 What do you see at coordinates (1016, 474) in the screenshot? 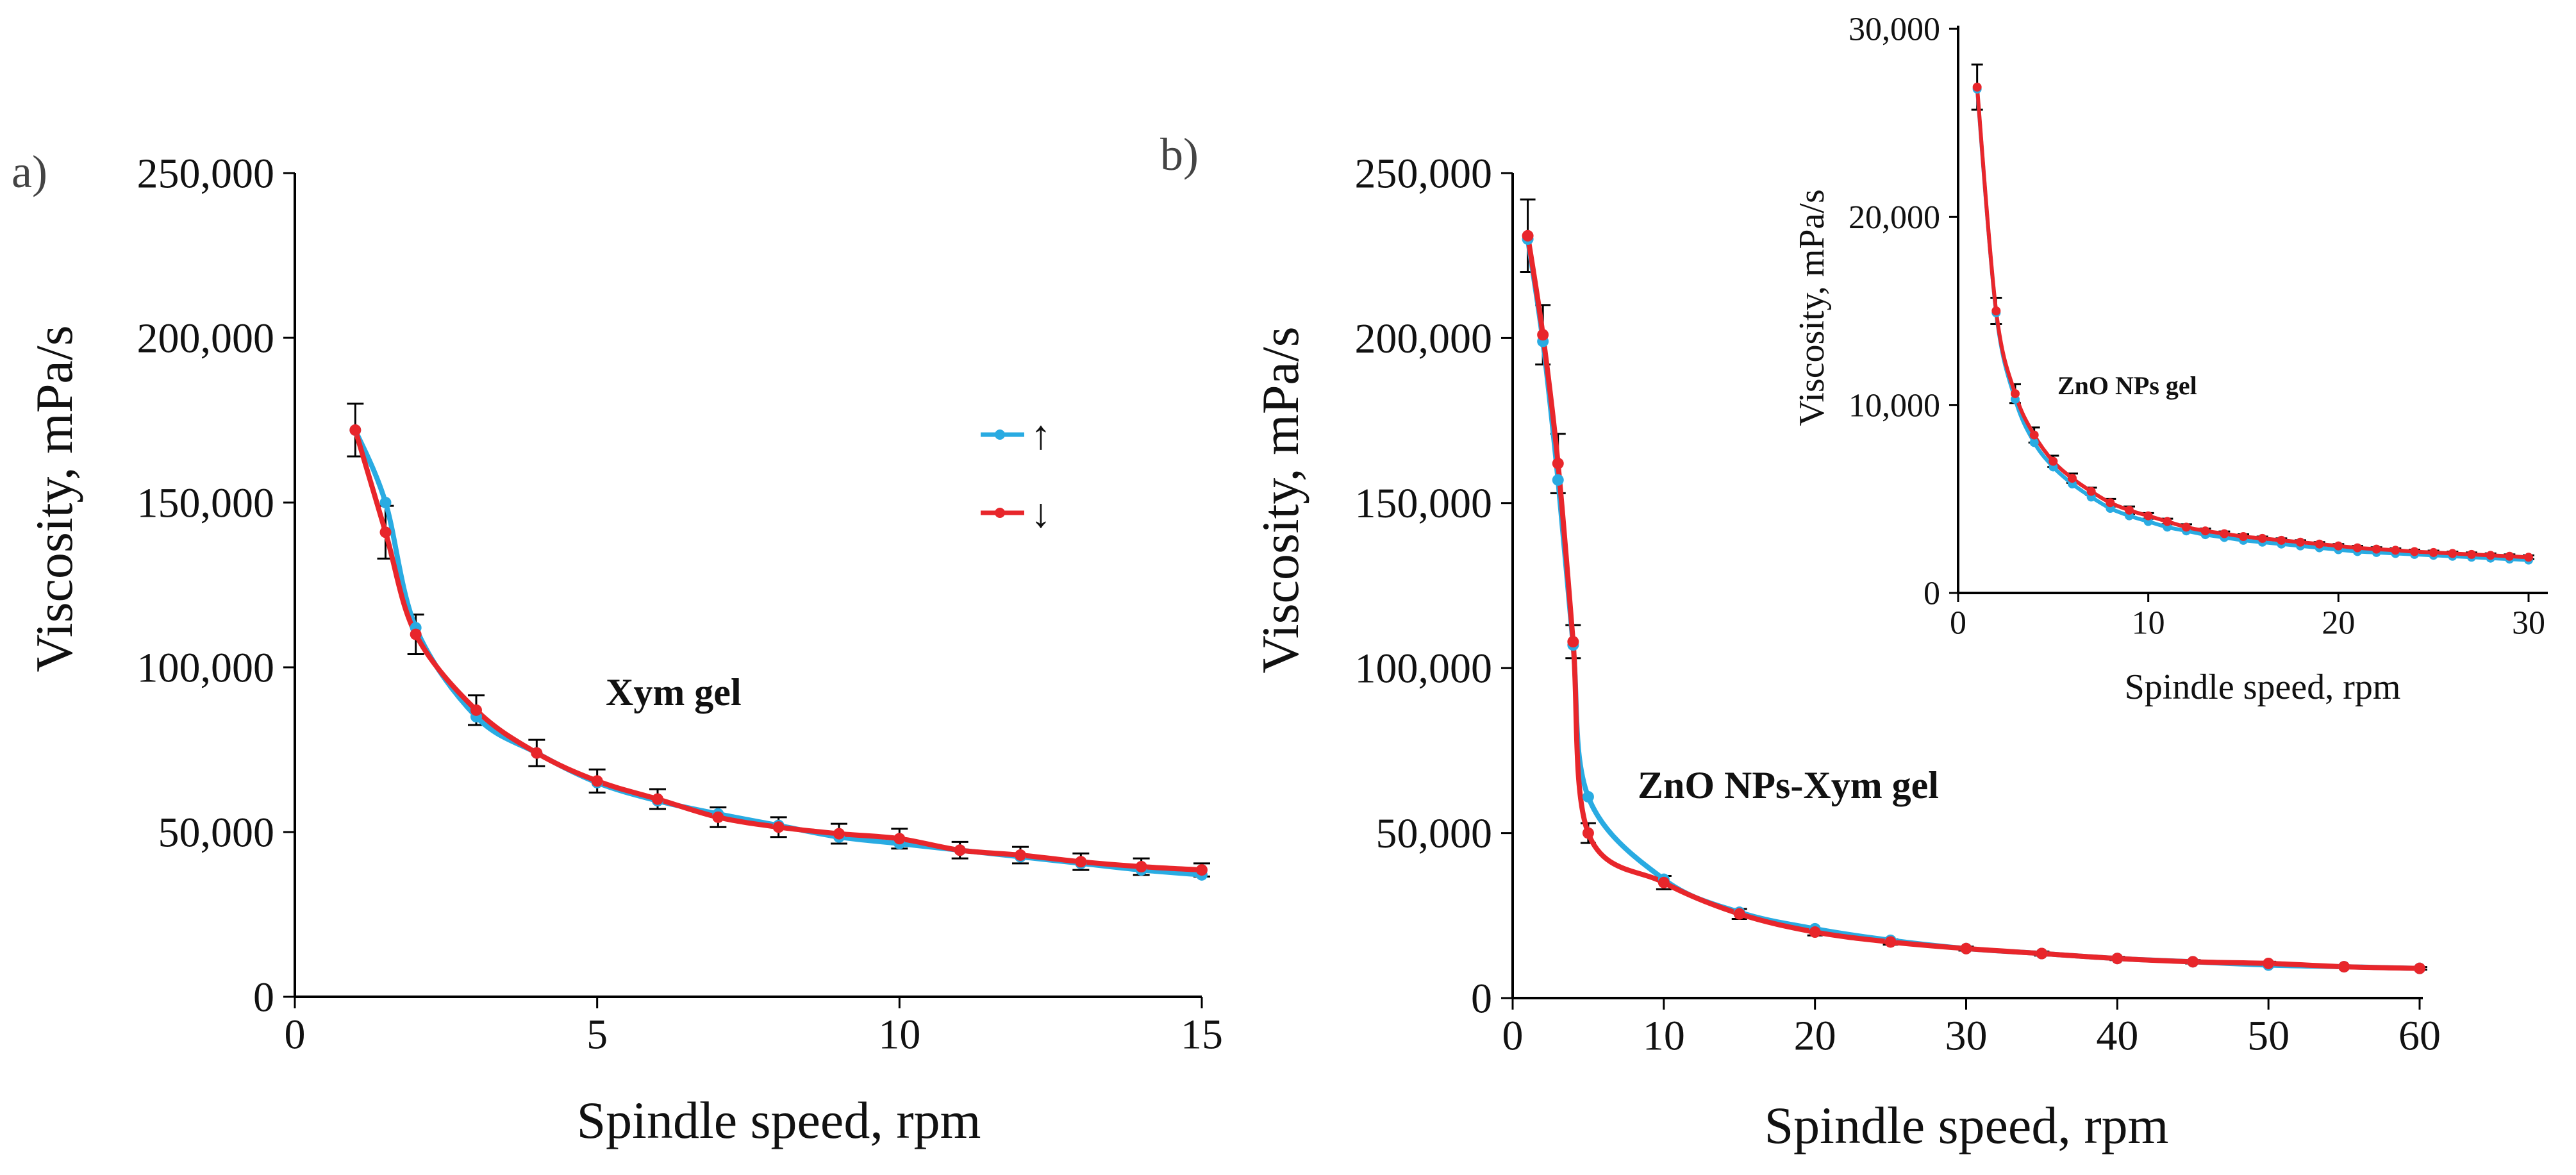
I see `panel-a-legend: ↑ ↓` at bounding box center [1016, 474].